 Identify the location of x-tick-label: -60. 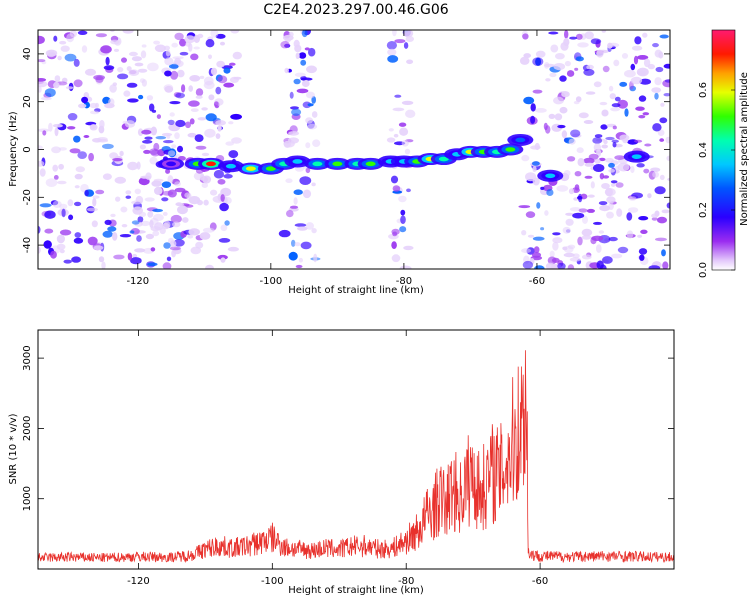
(537, 281).